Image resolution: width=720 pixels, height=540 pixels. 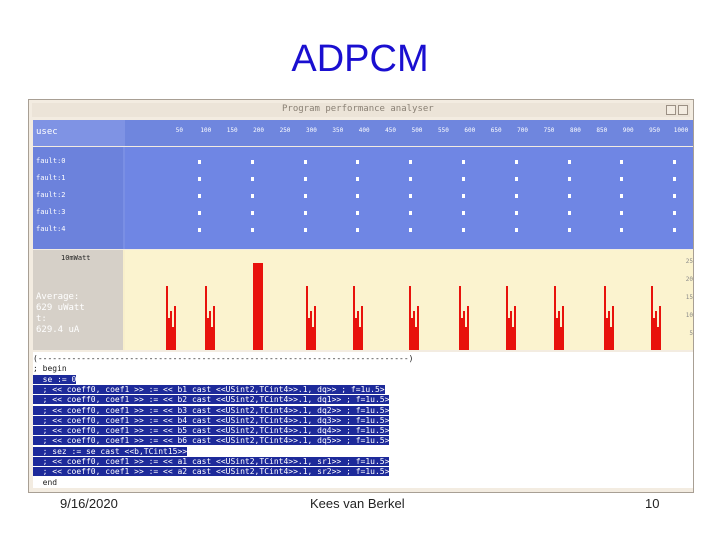 What do you see at coordinates (311, 130) in the screenshot?
I see `time-tick: 300` at bounding box center [311, 130].